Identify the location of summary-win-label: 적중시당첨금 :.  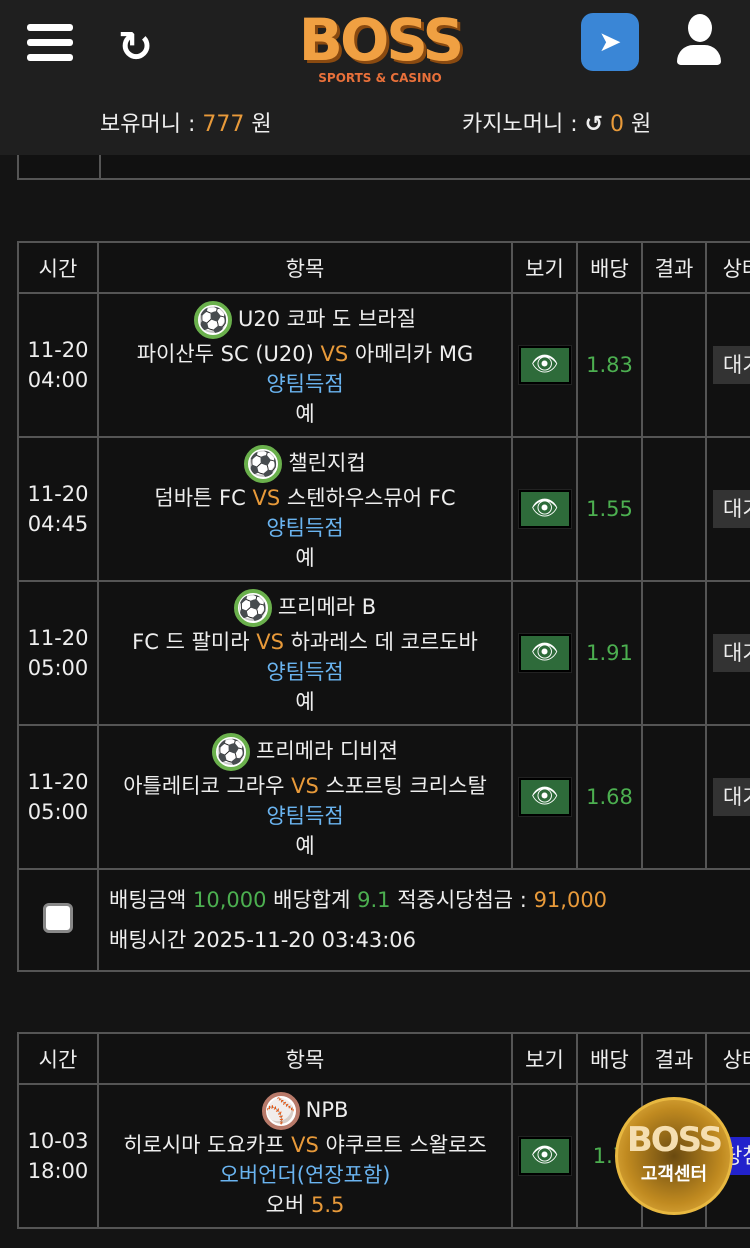
(462, 900).